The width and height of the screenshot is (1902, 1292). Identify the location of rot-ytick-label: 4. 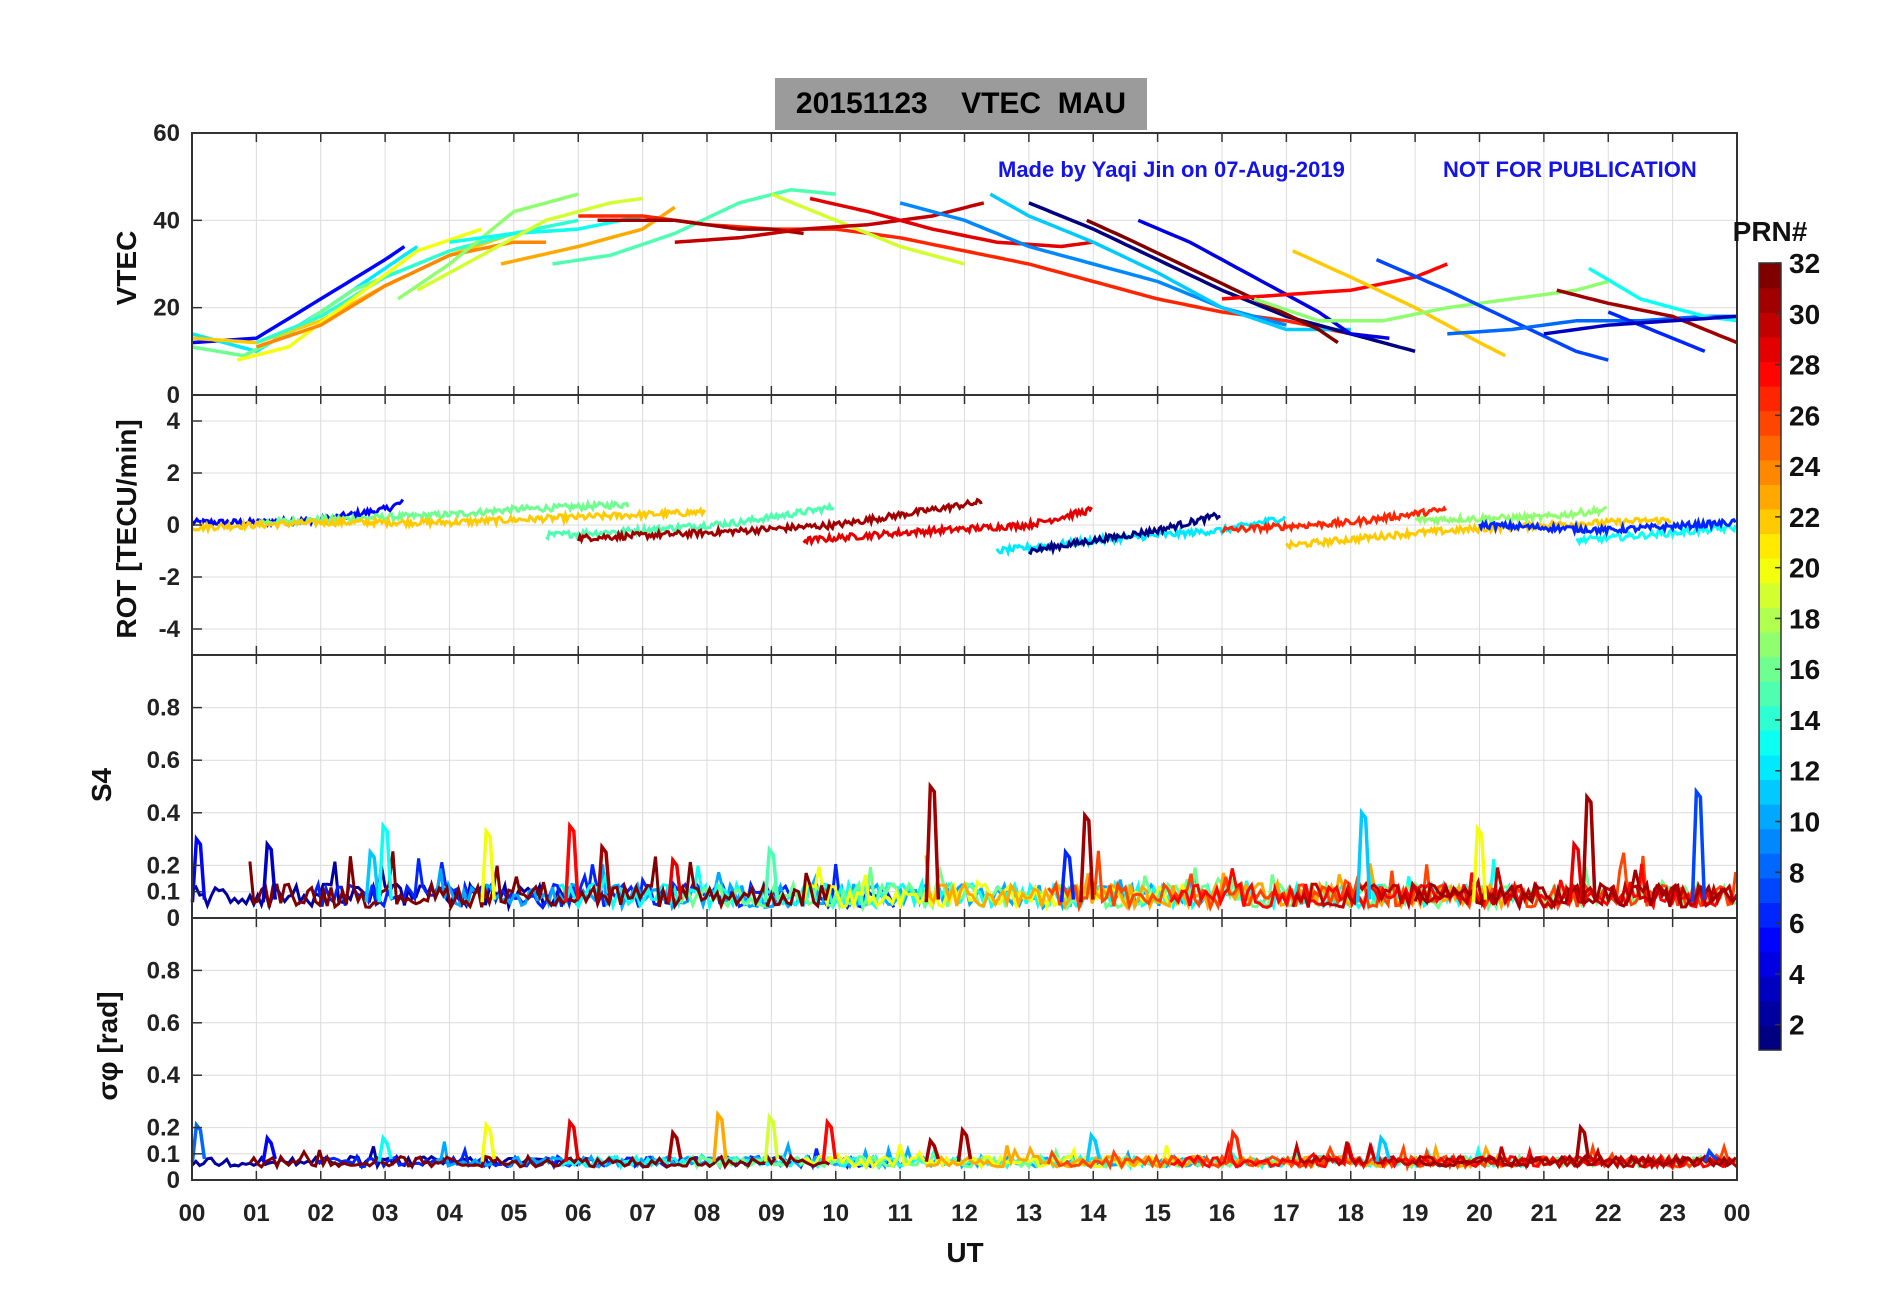
(174, 421).